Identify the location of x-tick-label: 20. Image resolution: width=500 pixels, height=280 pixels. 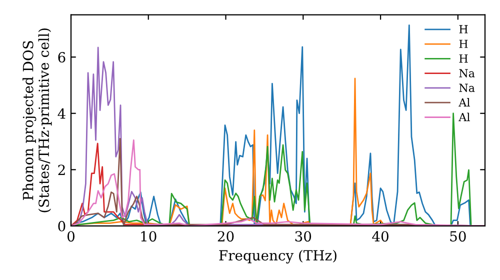
(226, 236).